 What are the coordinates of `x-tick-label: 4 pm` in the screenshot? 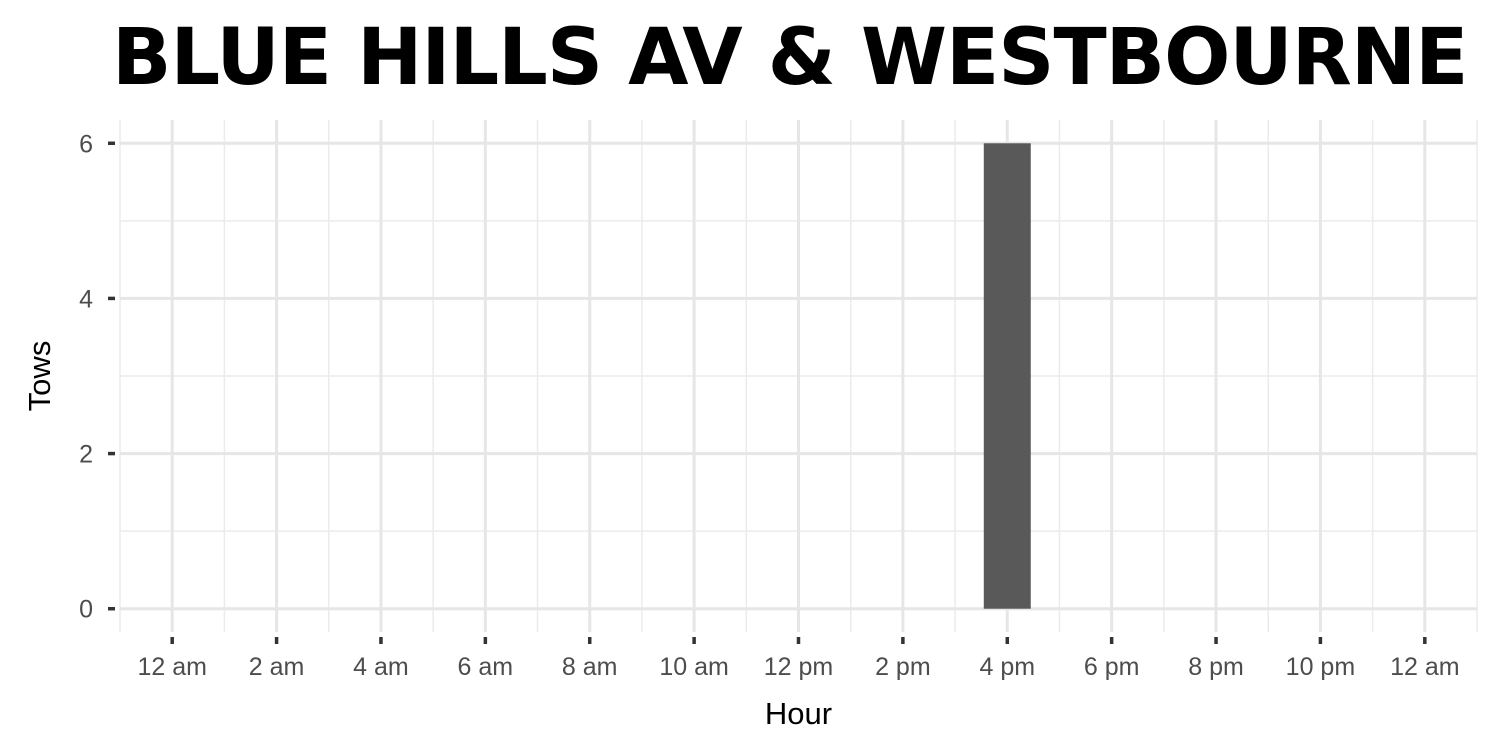 It's located at (1007, 667).